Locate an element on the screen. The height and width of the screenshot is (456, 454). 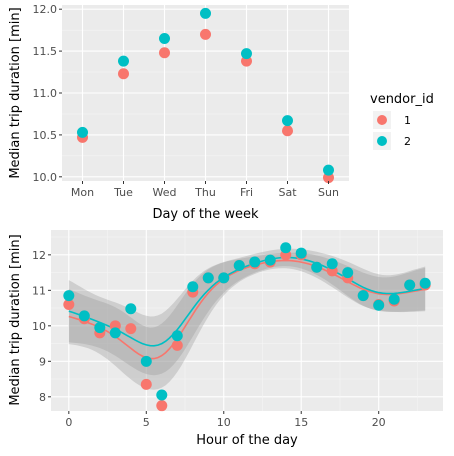
legend-label-1: 1 is located at coordinates (407, 120).